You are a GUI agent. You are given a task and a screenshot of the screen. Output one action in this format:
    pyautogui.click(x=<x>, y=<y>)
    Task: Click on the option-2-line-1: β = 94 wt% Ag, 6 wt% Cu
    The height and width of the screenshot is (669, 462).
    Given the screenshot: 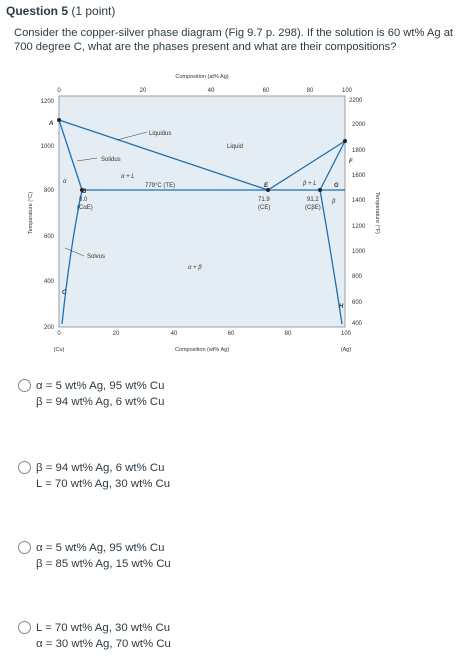 What is the action you would take?
    pyautogui.click(x=100, y=468)
    